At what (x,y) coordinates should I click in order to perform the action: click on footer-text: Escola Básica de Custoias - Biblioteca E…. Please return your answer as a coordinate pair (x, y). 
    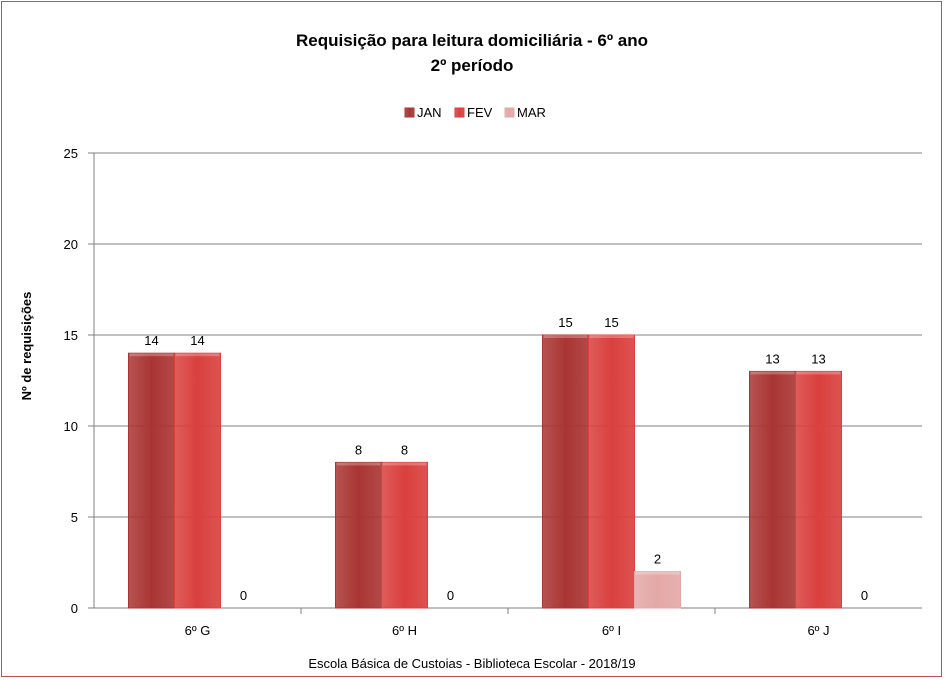
    Looking at the image, I should click on (471, 663).